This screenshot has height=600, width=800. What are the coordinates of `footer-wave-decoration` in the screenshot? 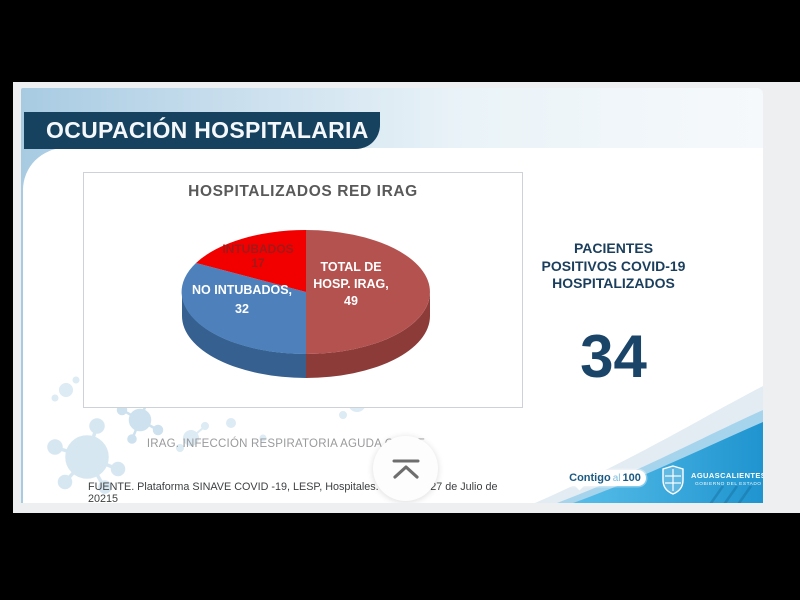 It's located at (649, 444).